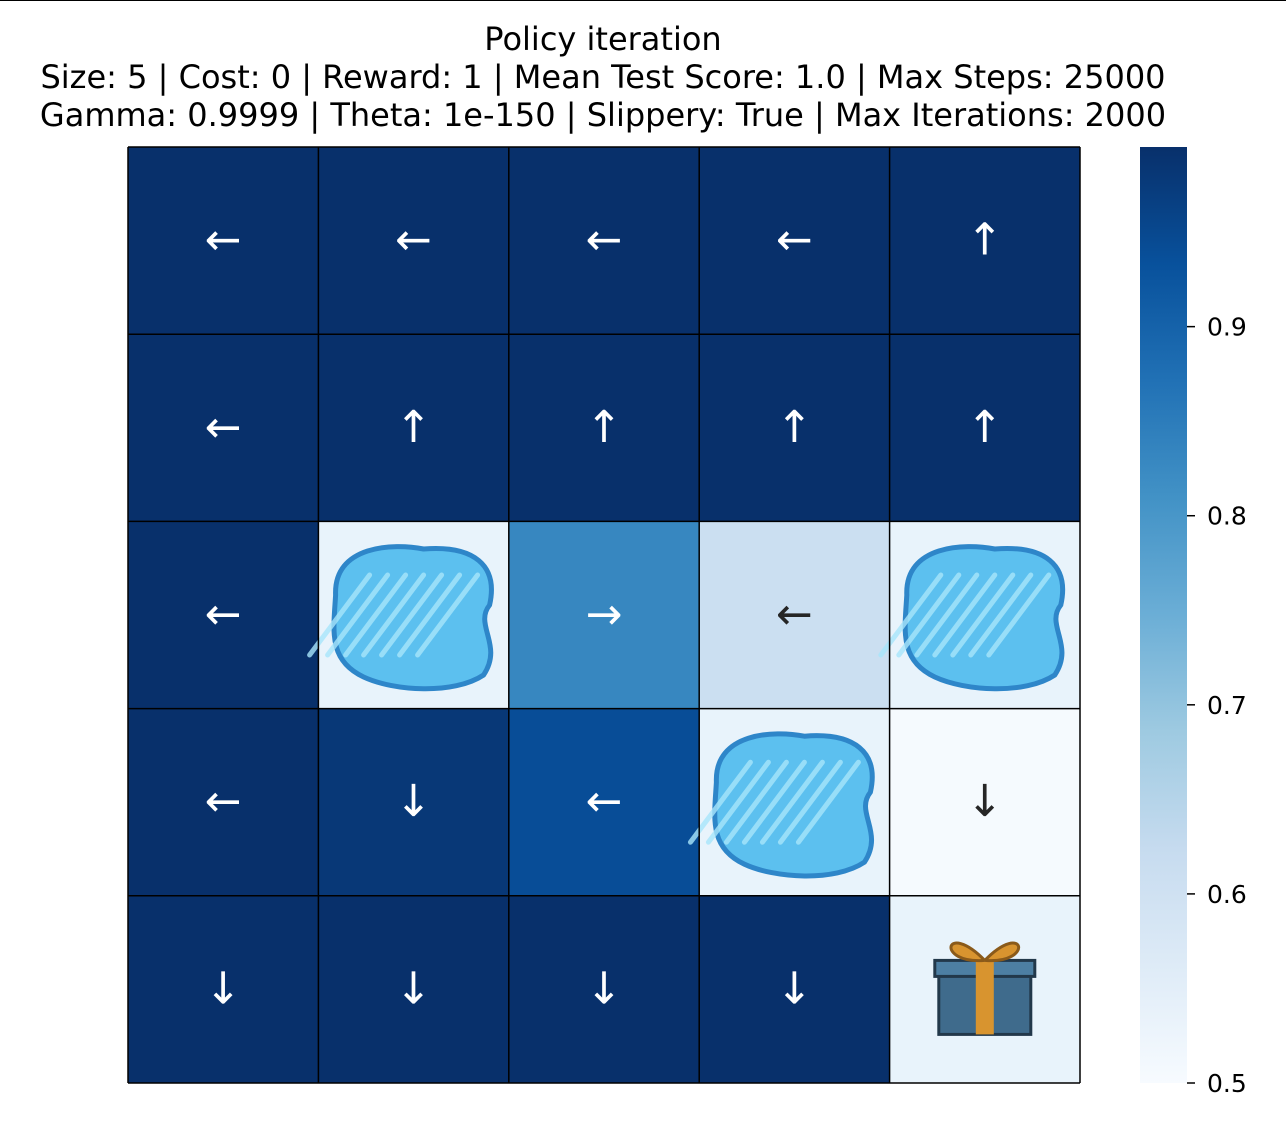  I want to click on colorbar-tick-label: 0.8, so click(1227, 516).